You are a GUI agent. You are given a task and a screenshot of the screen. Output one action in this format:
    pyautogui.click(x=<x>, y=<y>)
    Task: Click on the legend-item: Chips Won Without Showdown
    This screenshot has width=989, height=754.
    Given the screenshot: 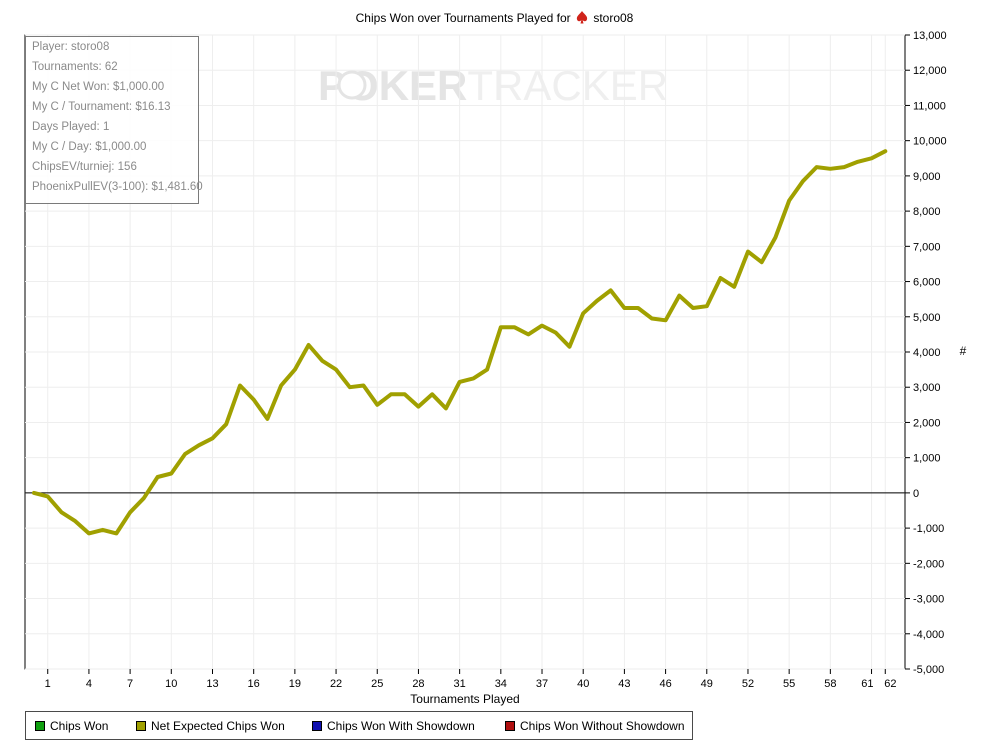 What is the action you would take?
    pyautogui.click(x=595, y=726)
    